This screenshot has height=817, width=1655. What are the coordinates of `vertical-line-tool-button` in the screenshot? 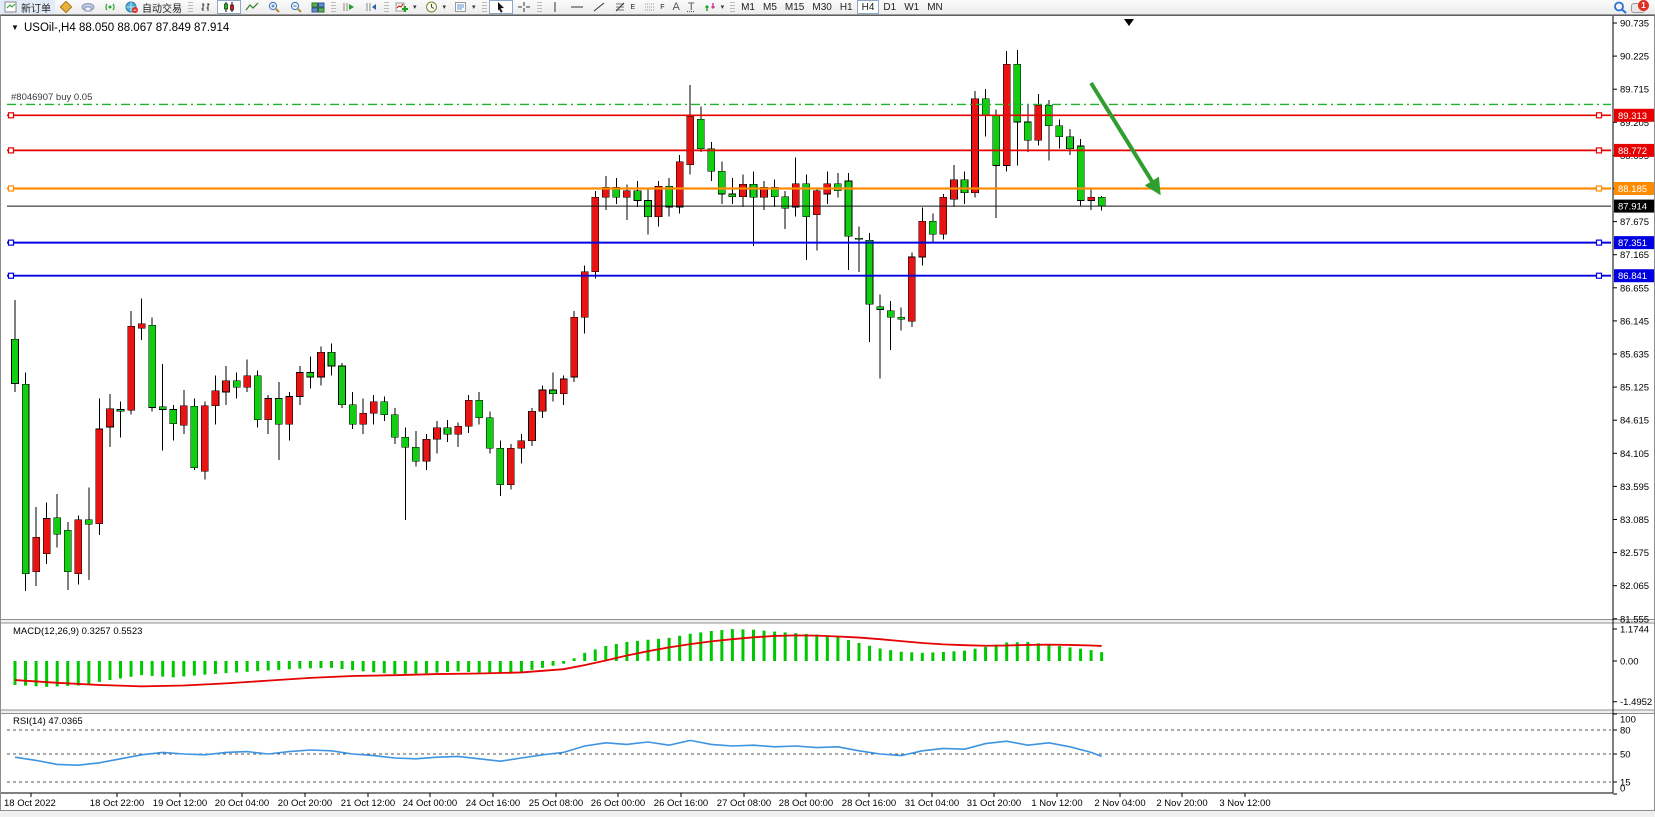 It's located at (555, 7).